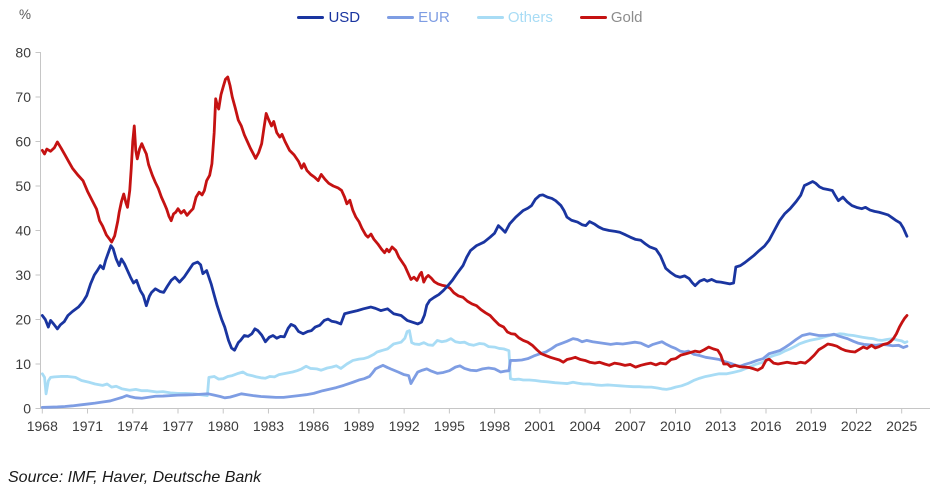  I want to click on x-axis-tick-label: 1995, so click(449, 426).